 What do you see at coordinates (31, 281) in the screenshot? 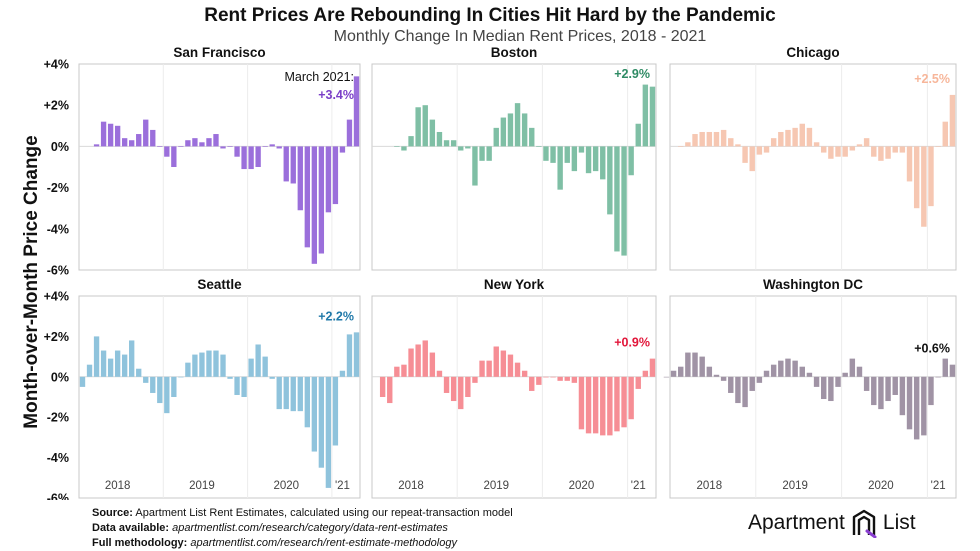
I see `y-axis-label: Month-over-Month Price Change` at bounding box center [31, 281].